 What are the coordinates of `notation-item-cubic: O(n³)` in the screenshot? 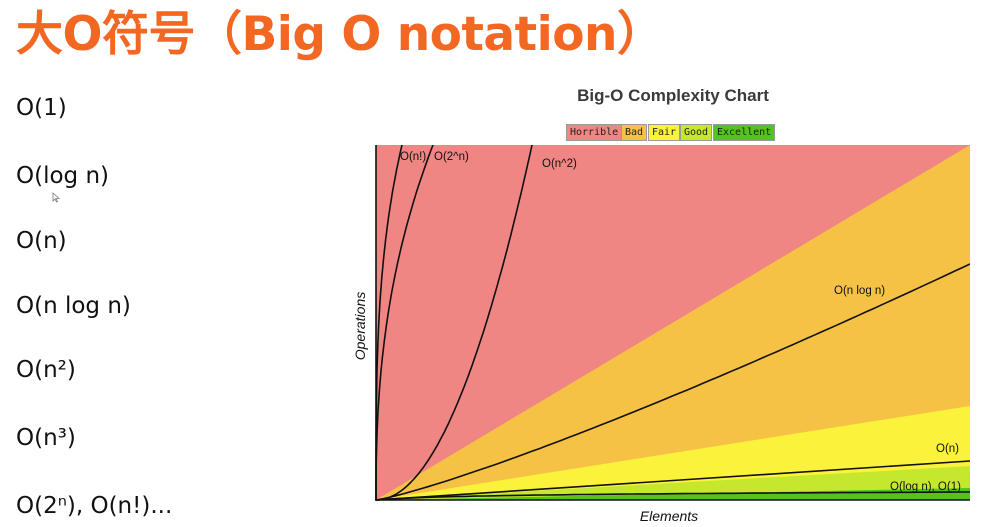 It's located at (46, 438).